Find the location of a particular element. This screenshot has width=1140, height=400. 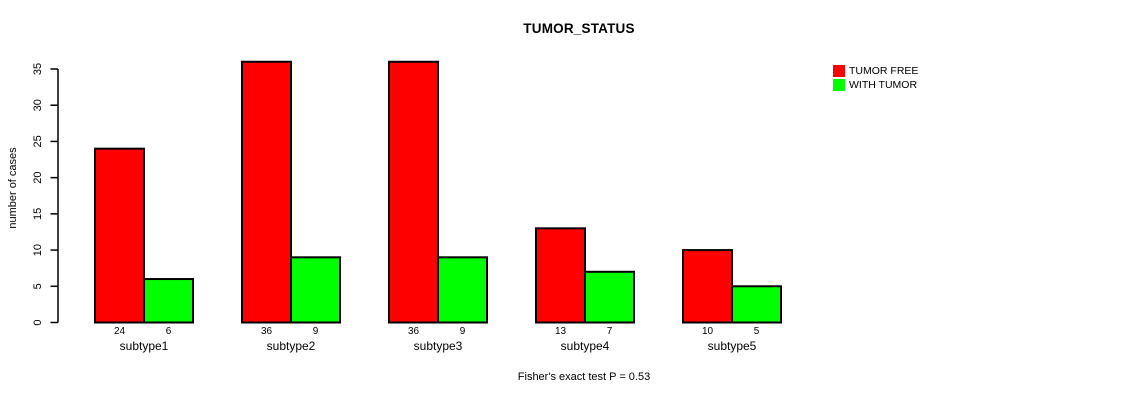

bar-with-tumor-subtype1 is located at coordinates (168, 301).